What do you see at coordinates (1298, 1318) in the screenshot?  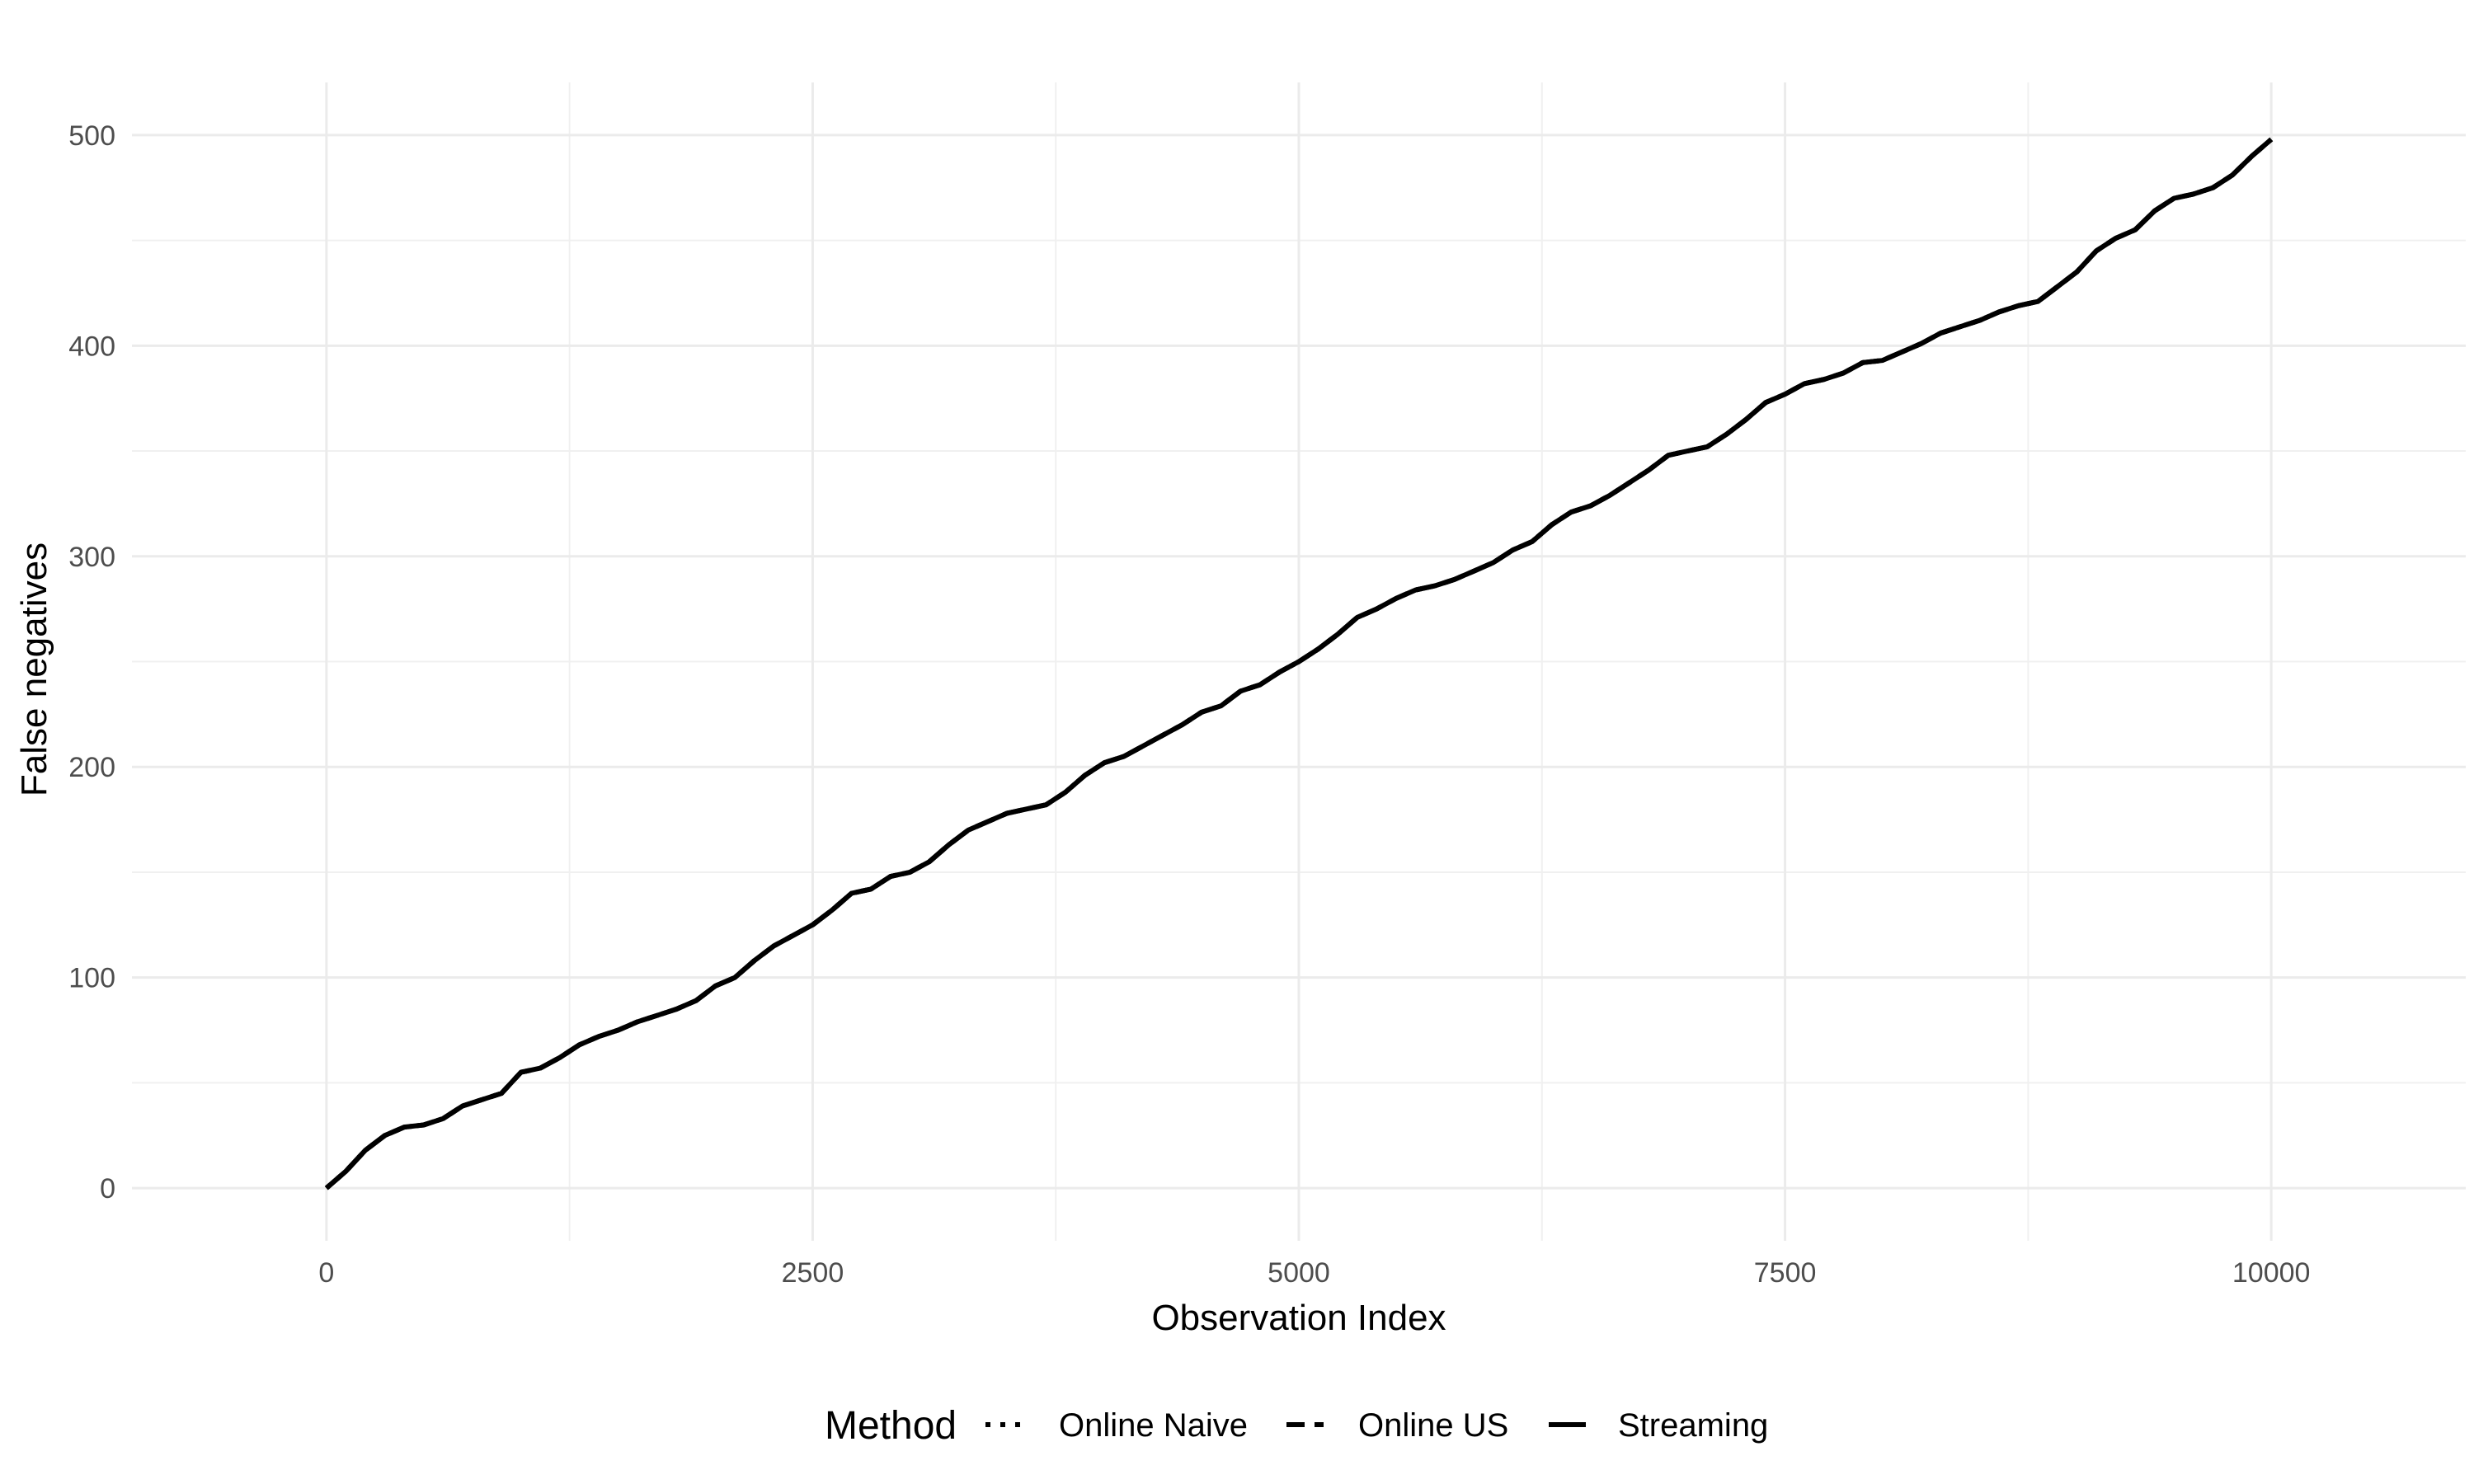 I see `x-axis-title: Observation Index` at bounding box center [1298, 1318].